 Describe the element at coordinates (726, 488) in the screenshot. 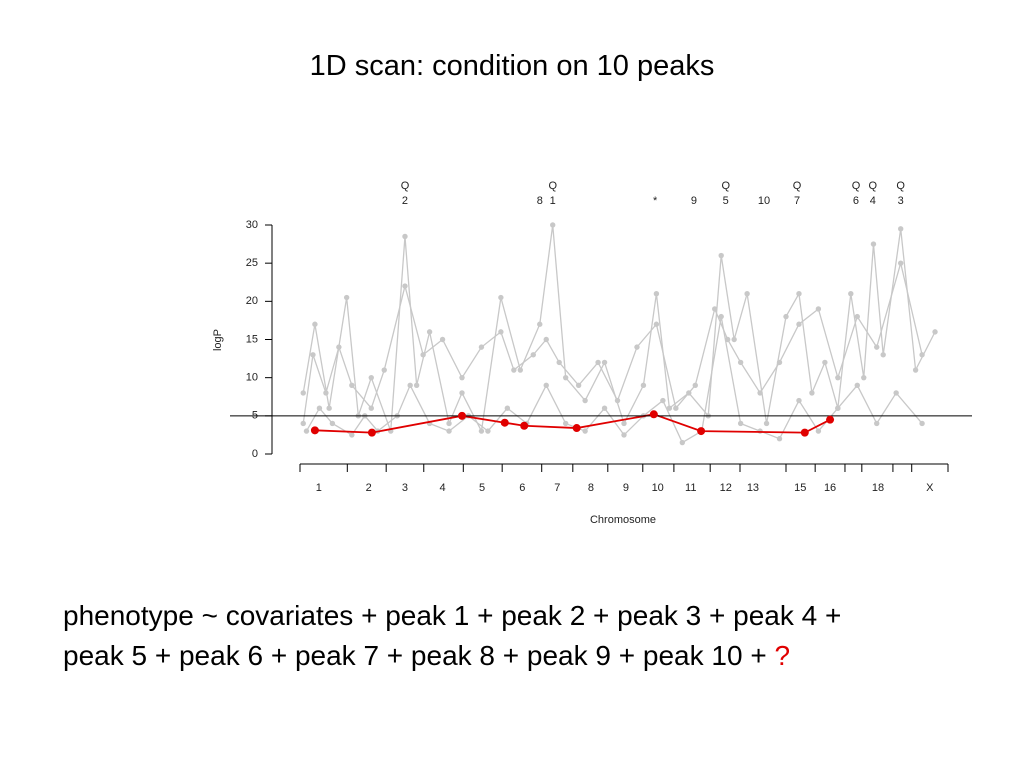

I see `x-tick-label: 12` at that location.